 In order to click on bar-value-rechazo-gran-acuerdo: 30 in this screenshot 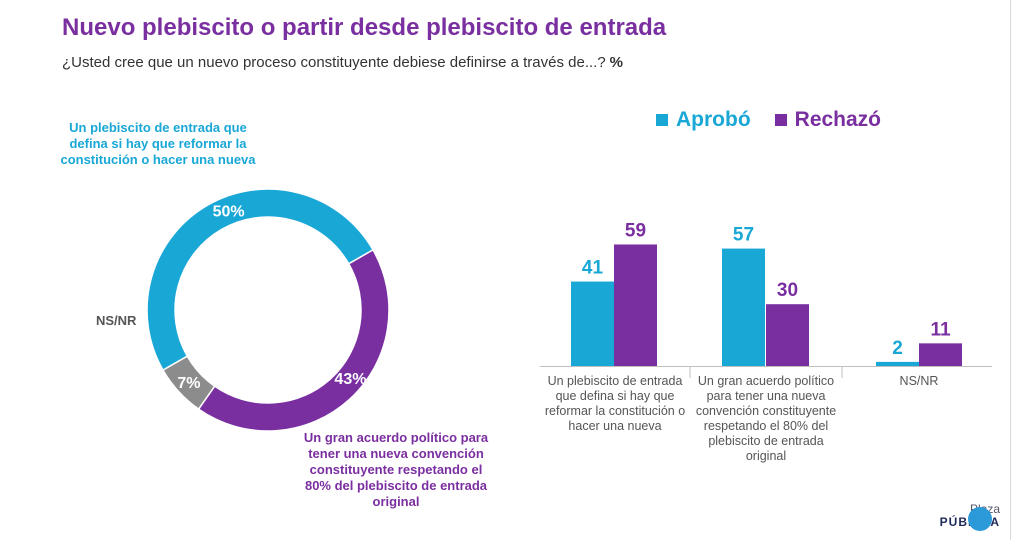, I will do `click(787, 290)`.